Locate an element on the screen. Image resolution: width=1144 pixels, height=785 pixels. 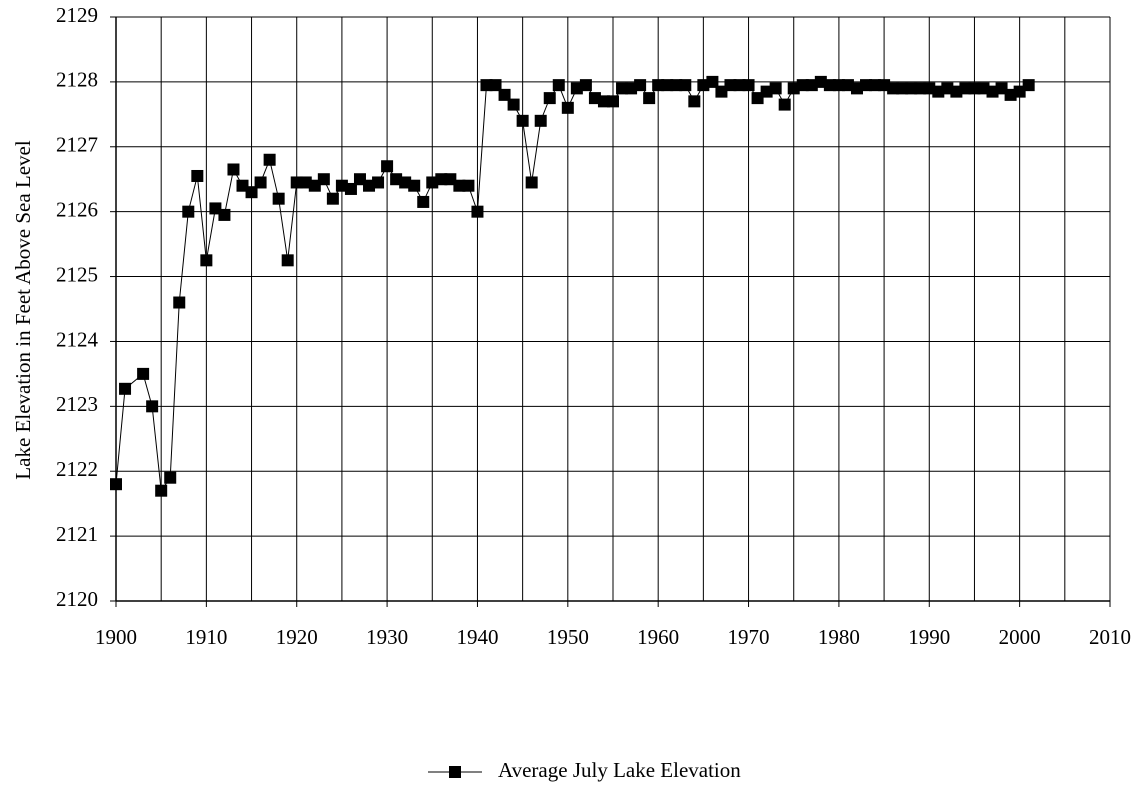
y-tick-label: 2126 is located at coordinates (77, 209).